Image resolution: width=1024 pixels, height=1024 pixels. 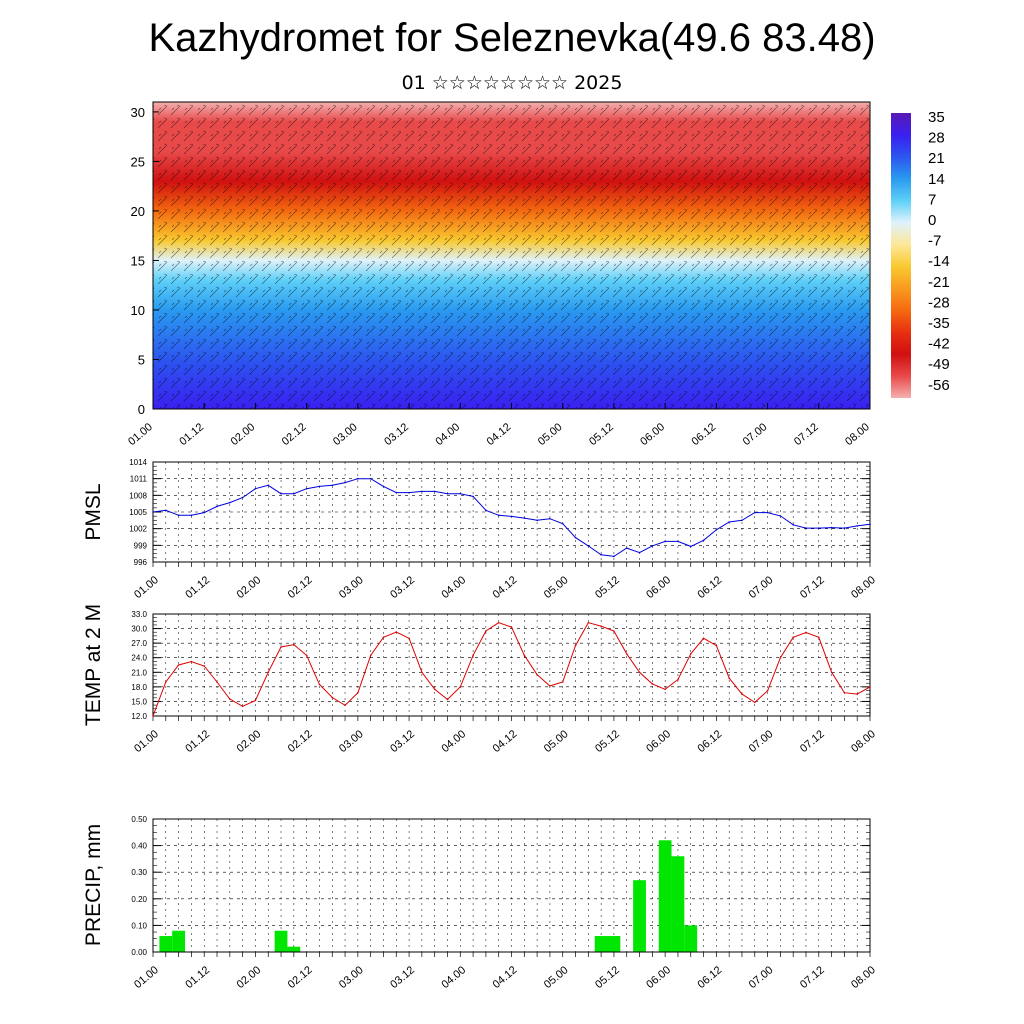 What do you see at coordinates (755, 434) in the screenshot?
I see `heatmap-xtick-label: 07.00` at bounding box center [755, 434].